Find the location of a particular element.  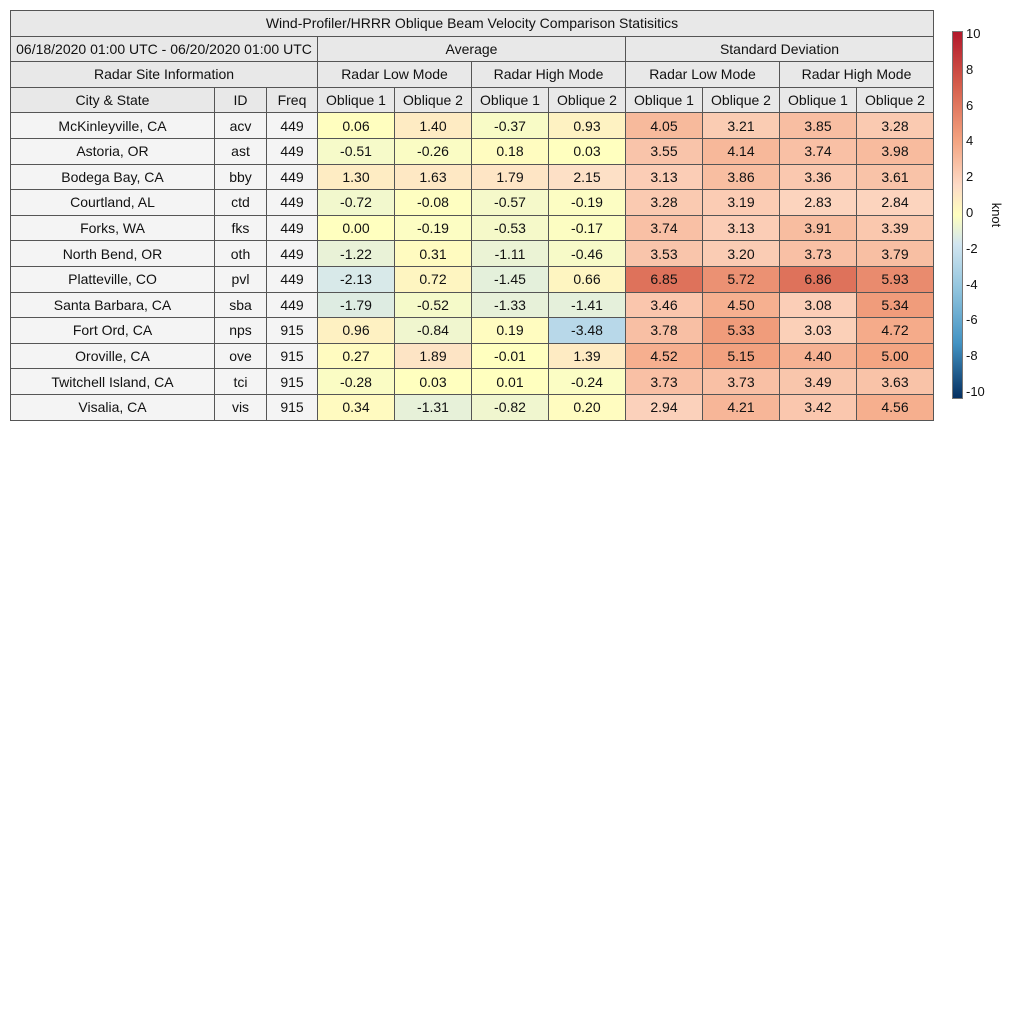

value-cell-std-low-oblique-2: 5.33 is located at coordinates (741, 330).